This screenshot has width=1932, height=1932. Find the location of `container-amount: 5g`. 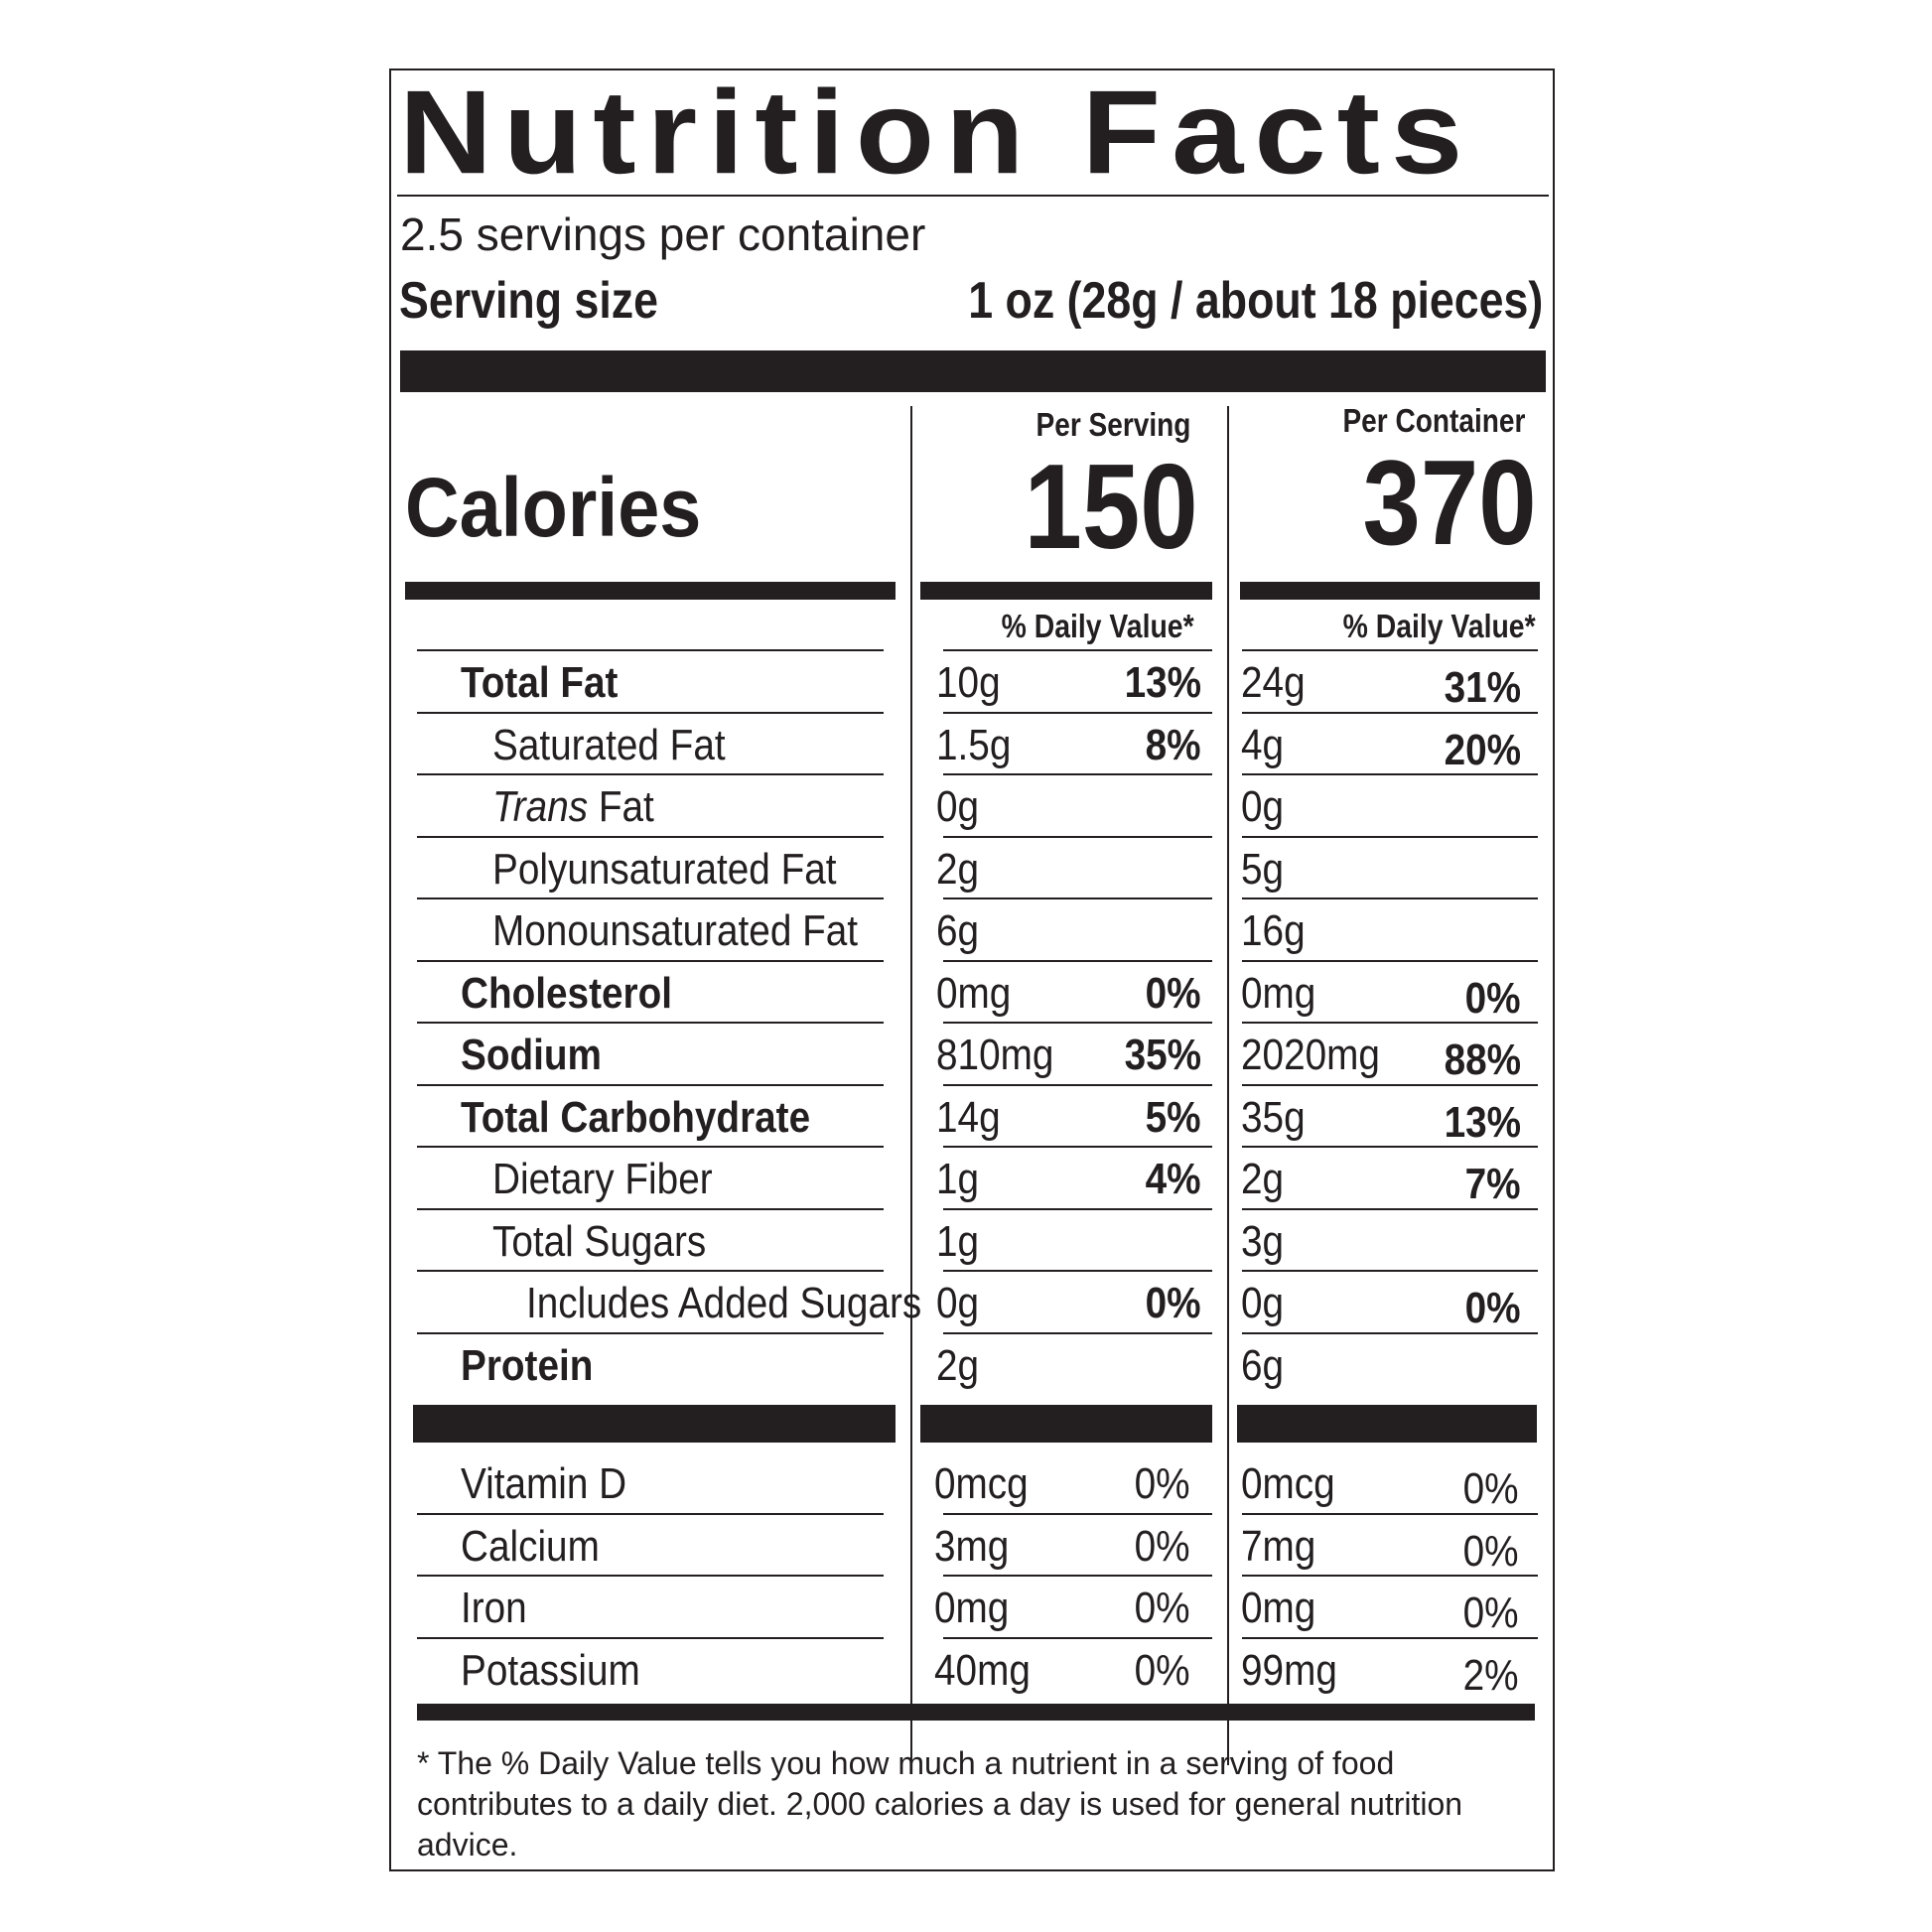

container-amount: 5g is located at coordinates (1263, 869).